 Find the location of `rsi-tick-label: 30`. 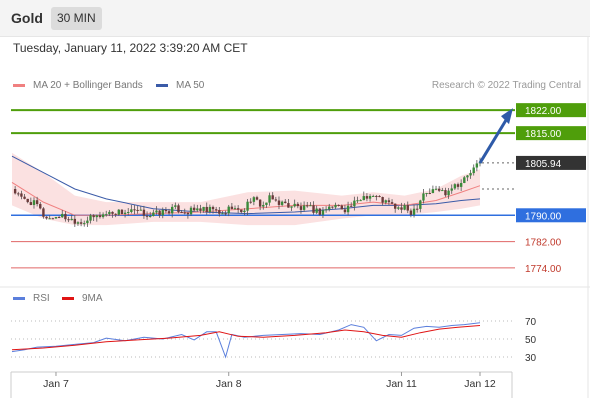

rsi-tick-label: 30 is located at coordinates (531, 358).